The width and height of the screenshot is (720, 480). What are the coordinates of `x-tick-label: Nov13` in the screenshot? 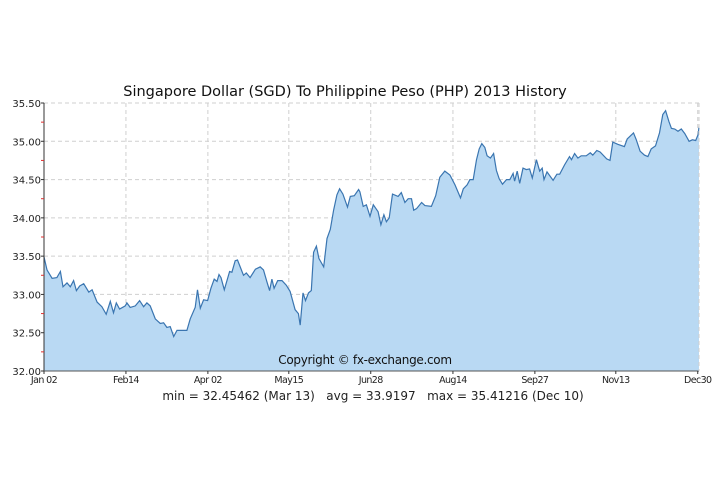 It's located at (616, 380).